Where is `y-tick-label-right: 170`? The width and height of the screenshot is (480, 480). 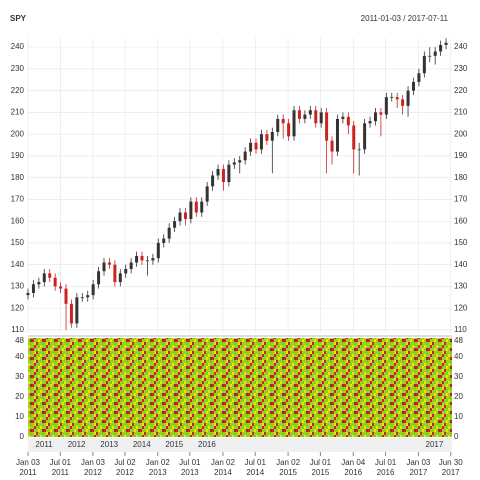
y-tick-label-right: 170 is located at coordinates (461, 199).